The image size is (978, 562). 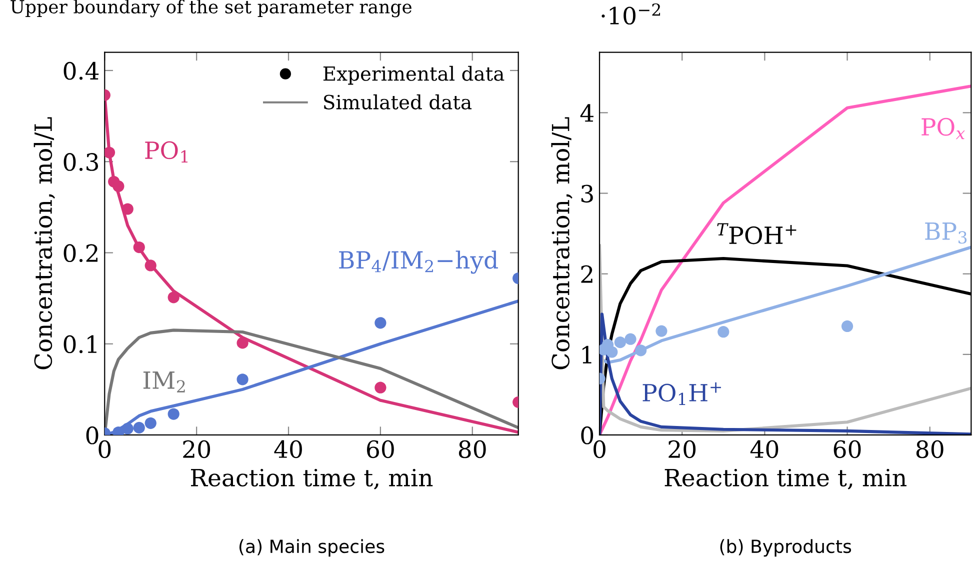 What do you see at coordinates (166, 152) in the screenshot?
I see `series-label: PO$_{1}$` at bounding box center [166, 152].